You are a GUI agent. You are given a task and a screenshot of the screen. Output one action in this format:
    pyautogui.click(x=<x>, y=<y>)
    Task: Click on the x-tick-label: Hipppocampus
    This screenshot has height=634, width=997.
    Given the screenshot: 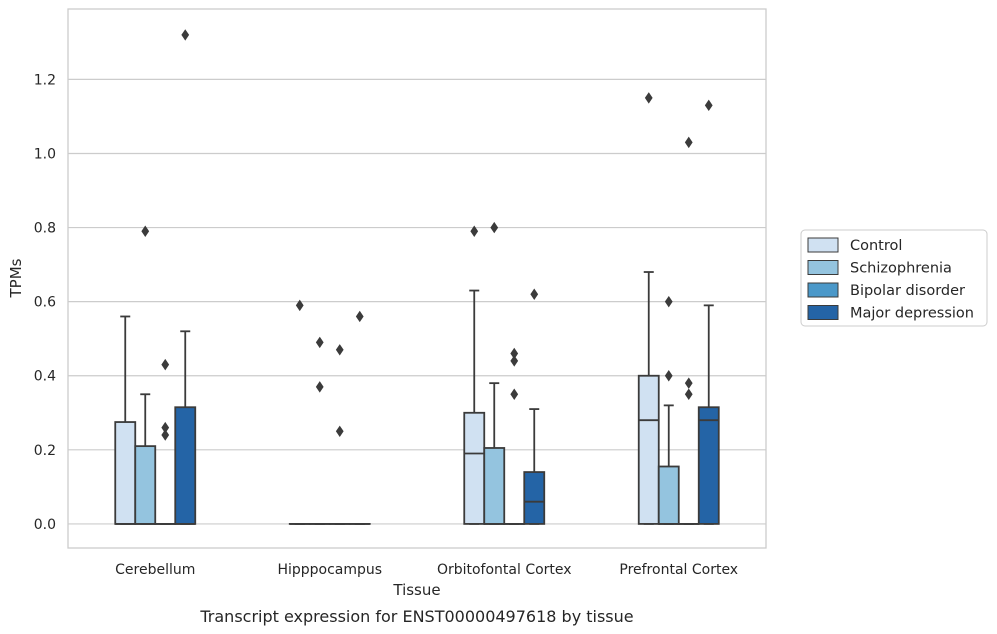 What is the action you would take?
    pyautogui.click(x=329, y=570)
    